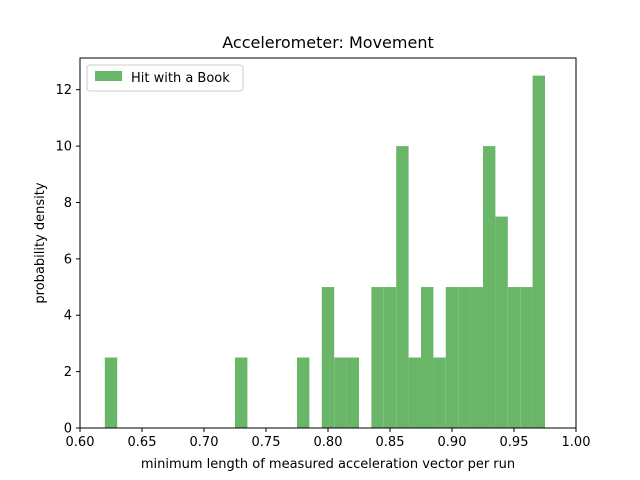  What do you see at coordinates (576, 442) in the screenshot?
I see `x-tick-label: 1.00` at bounding box center [576, 442].